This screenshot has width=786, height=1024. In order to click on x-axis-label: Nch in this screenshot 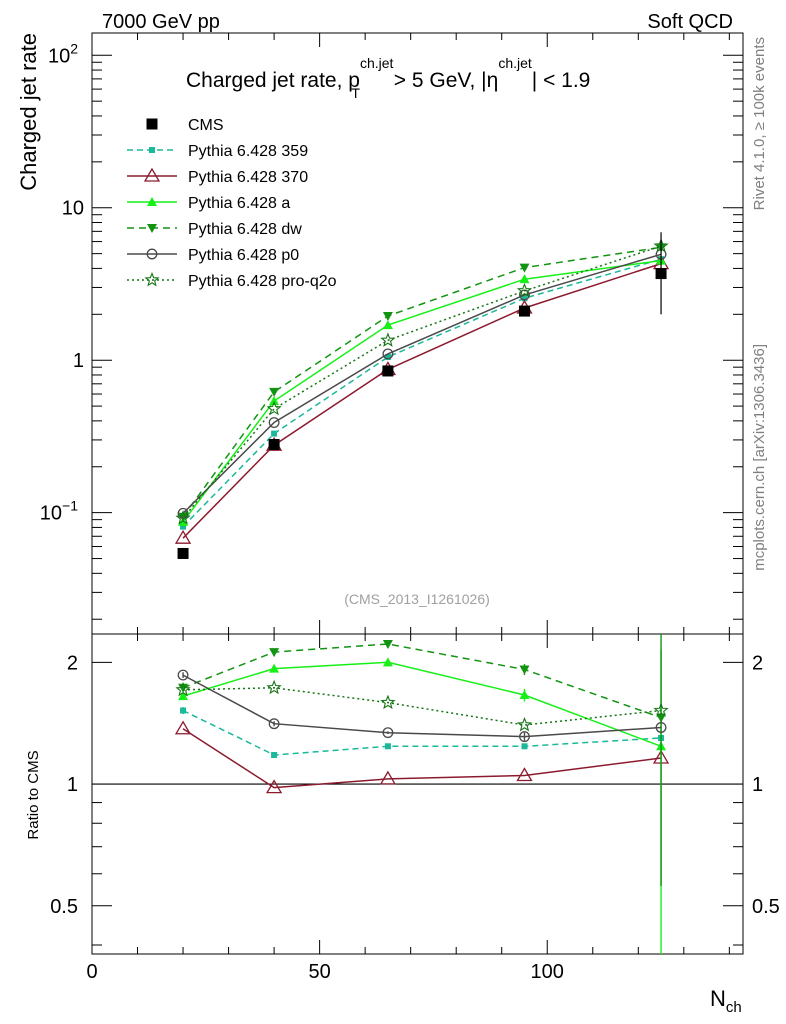, I will do `click(726, 1001)`.